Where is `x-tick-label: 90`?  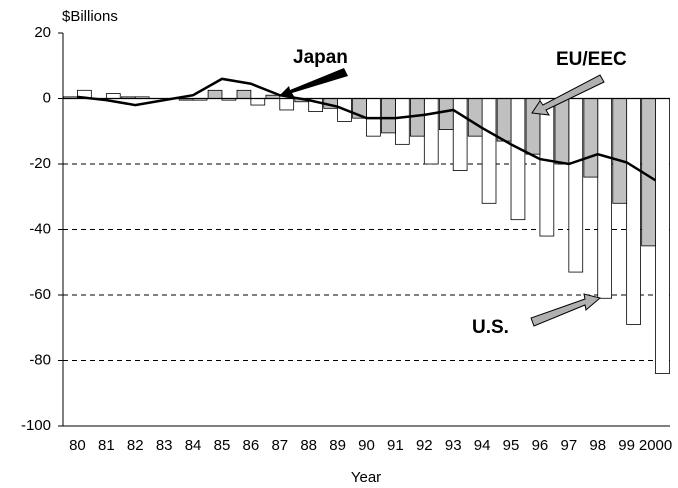
x-tick-label: 90 is located at coordinates (366, 445).